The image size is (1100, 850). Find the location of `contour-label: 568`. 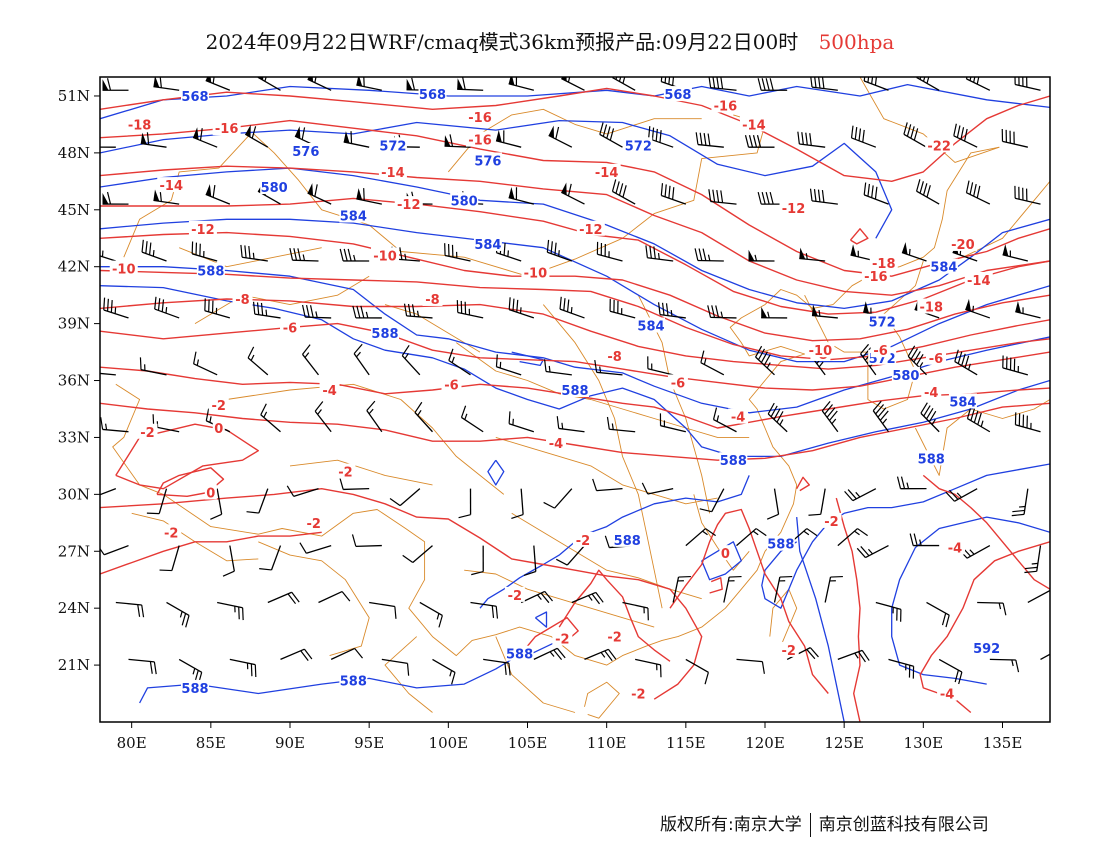

contour-label: 568 is located at coordinates (194, 97).